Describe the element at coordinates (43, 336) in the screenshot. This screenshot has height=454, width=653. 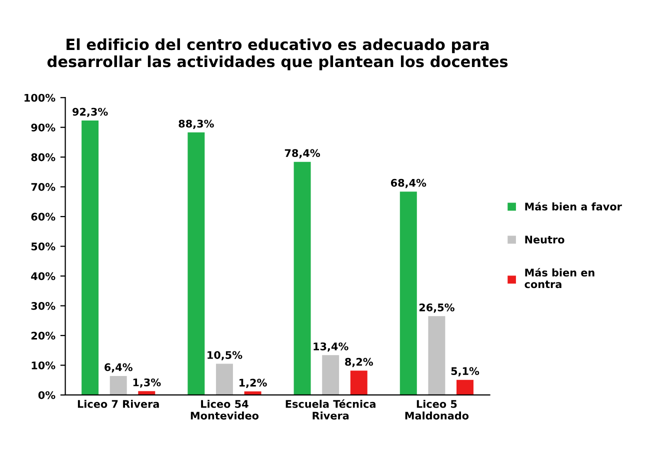
I see `y-tick-label: 20%` at that location.